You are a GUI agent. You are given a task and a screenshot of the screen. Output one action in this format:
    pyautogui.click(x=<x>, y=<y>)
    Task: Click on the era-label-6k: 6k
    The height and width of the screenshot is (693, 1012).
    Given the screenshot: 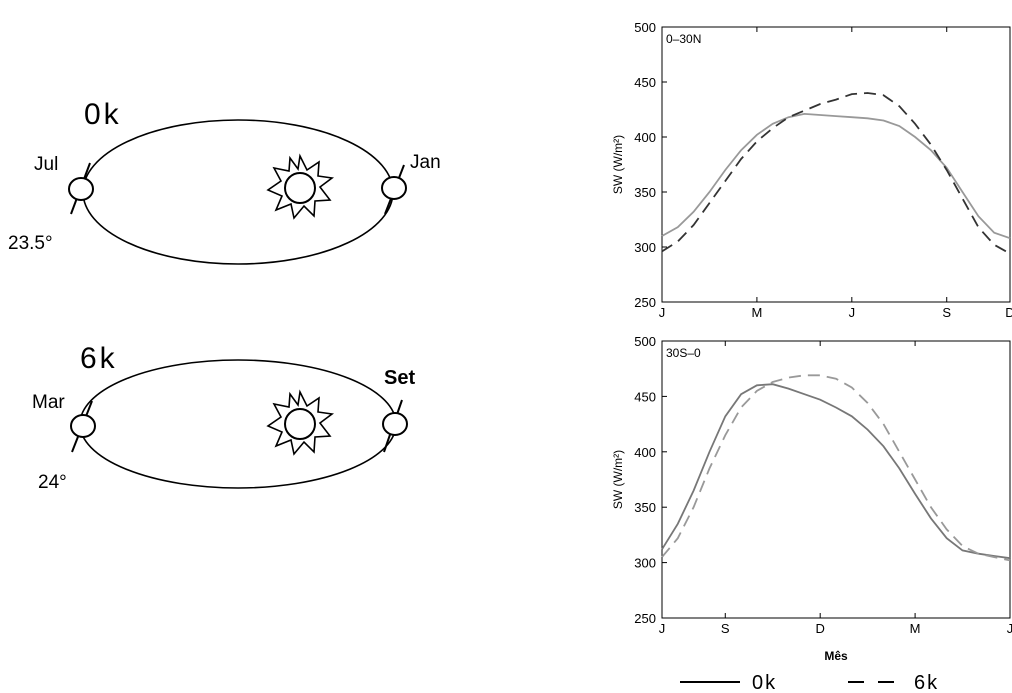 What is the action you would take?
    pyautogui.click(x=99, y=358)
    